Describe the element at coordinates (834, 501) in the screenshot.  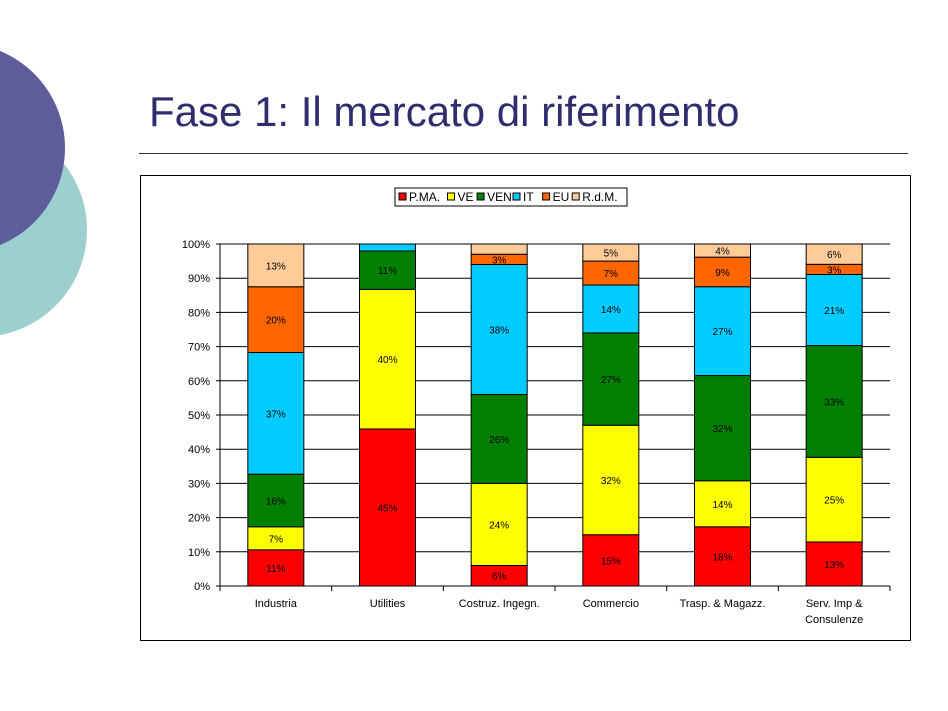
I see `data-label: 25%` at that location.